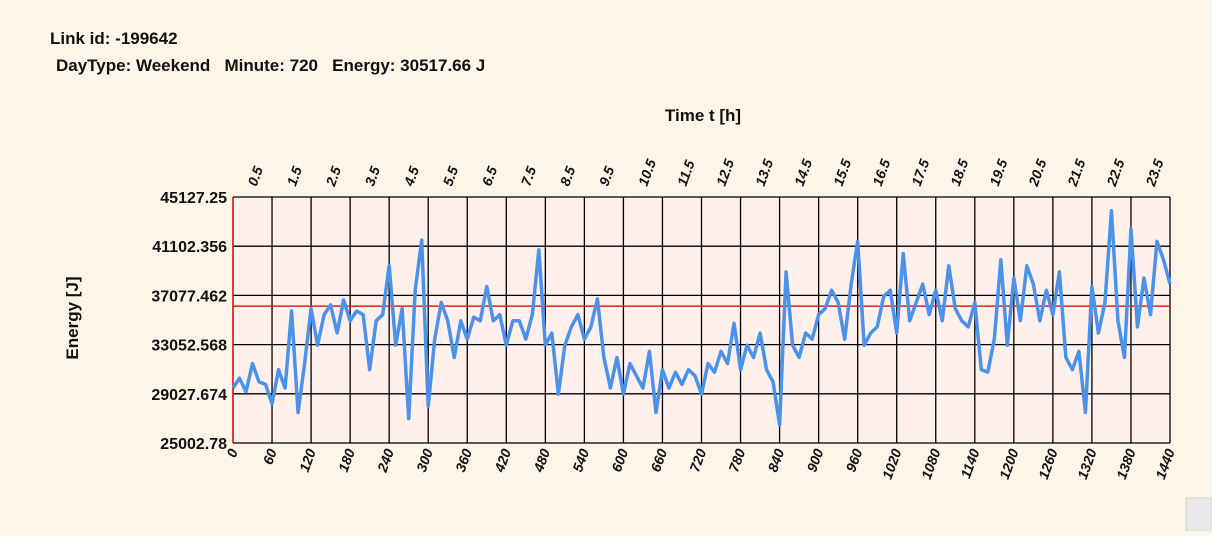 The height and width of the screenshot is (536, 1212). What do you see at coordinates (686, 173) in the screenshot?
I see `x2-tick-label: 11.5` at bounding box center [686, 173].